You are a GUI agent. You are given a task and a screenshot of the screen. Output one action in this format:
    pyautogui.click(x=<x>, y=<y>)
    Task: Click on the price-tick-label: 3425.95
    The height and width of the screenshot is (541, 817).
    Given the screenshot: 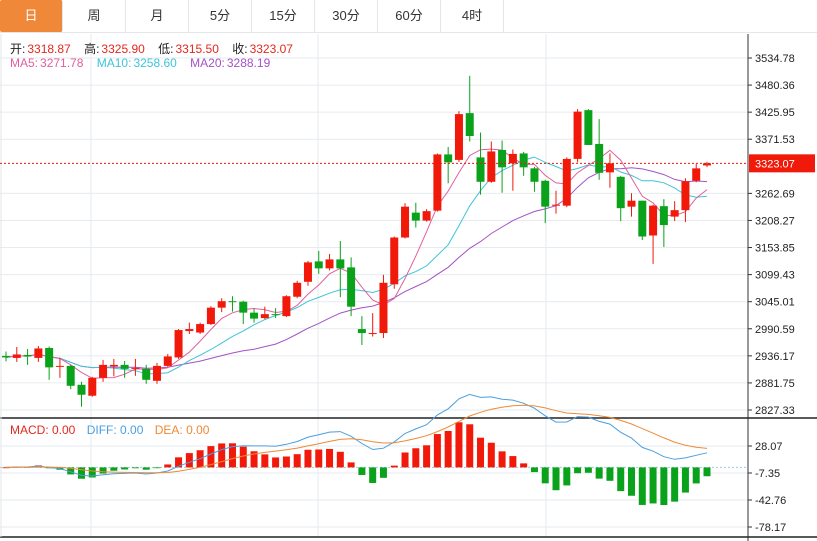 What is the action you would take?
    pyautogui.click(x=775, y=113)
    